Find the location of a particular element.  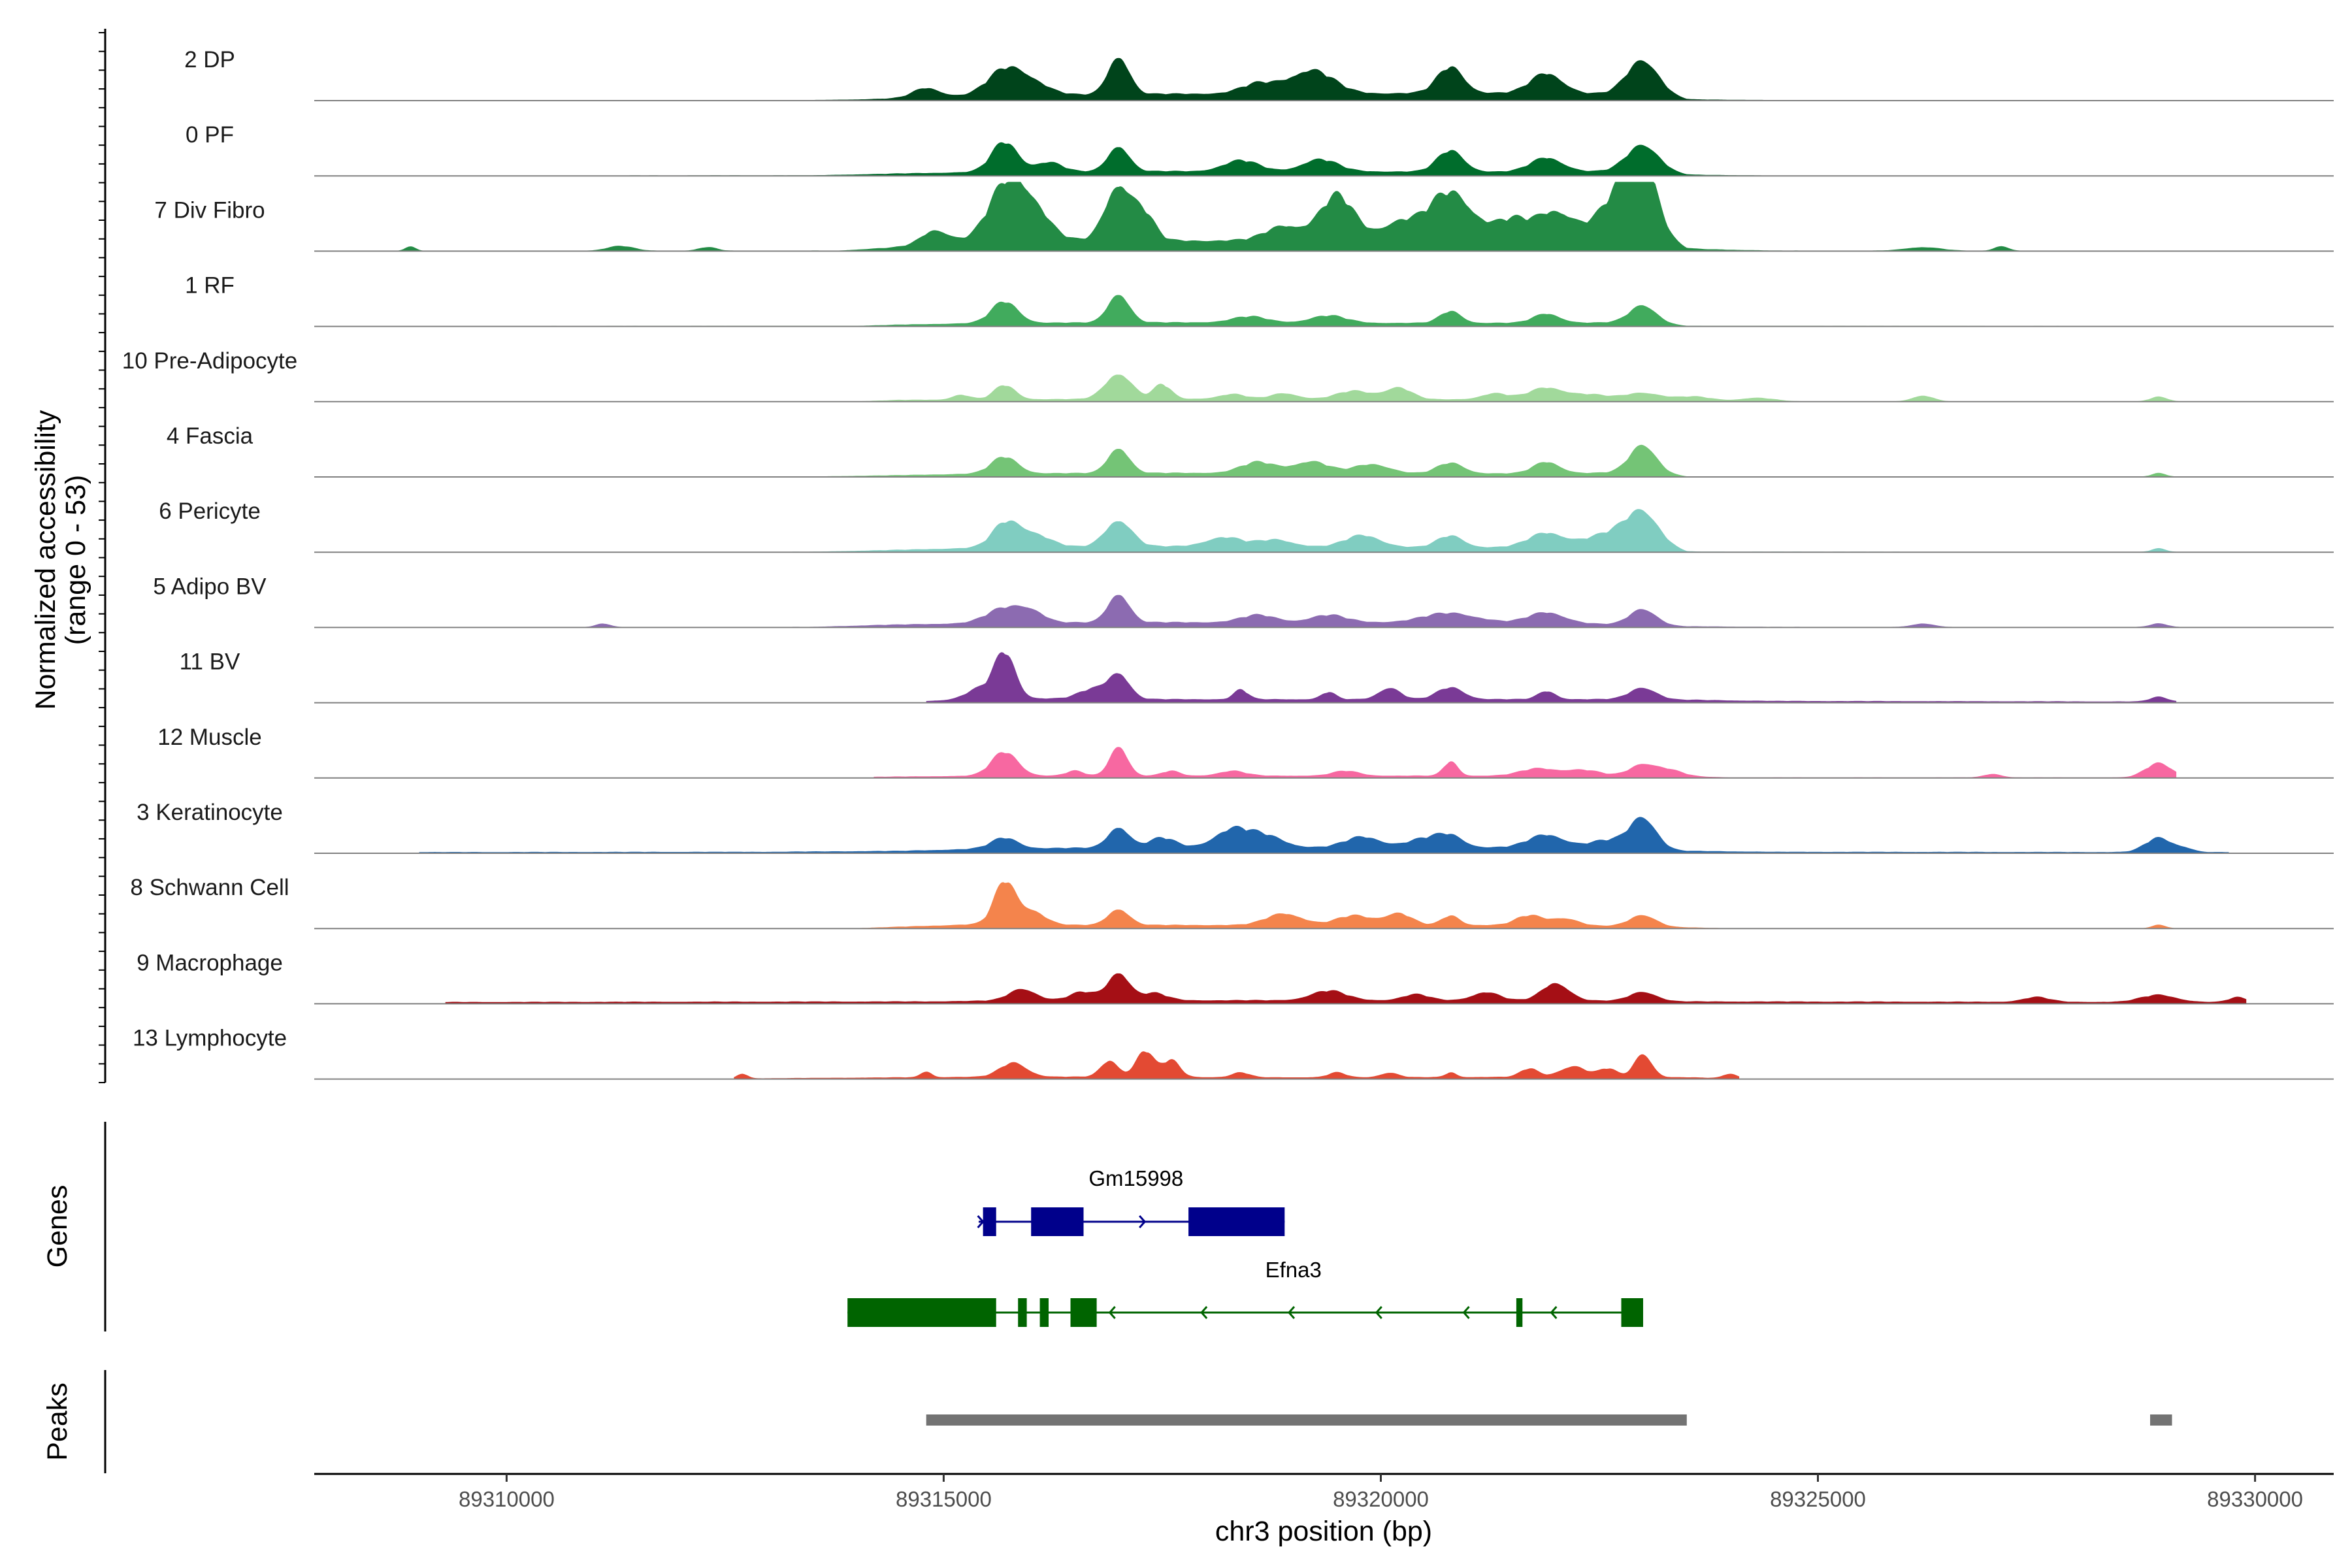

track-13-lymphocyte: 13 Lymphocyte is located at coordinates (1233, 1053).